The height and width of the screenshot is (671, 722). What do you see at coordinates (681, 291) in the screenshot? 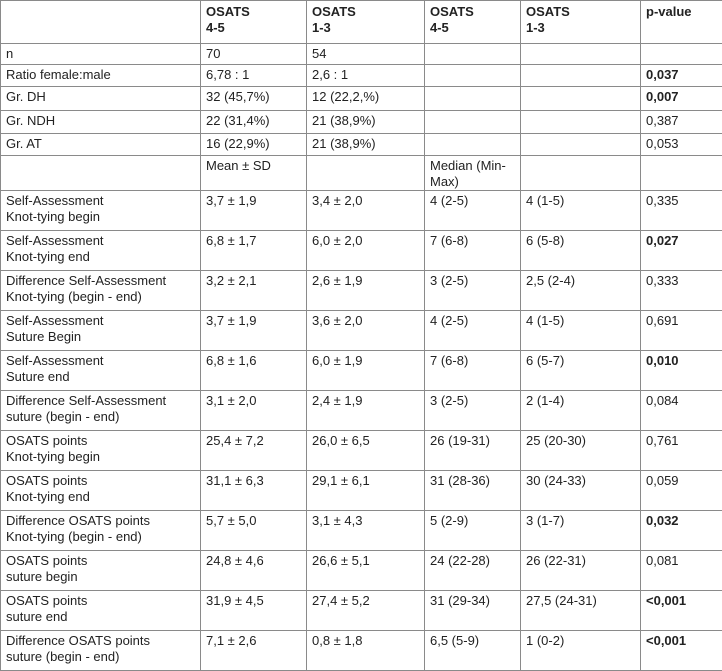
I see `data-cell: 0,333` at bounding box center [681, 291].